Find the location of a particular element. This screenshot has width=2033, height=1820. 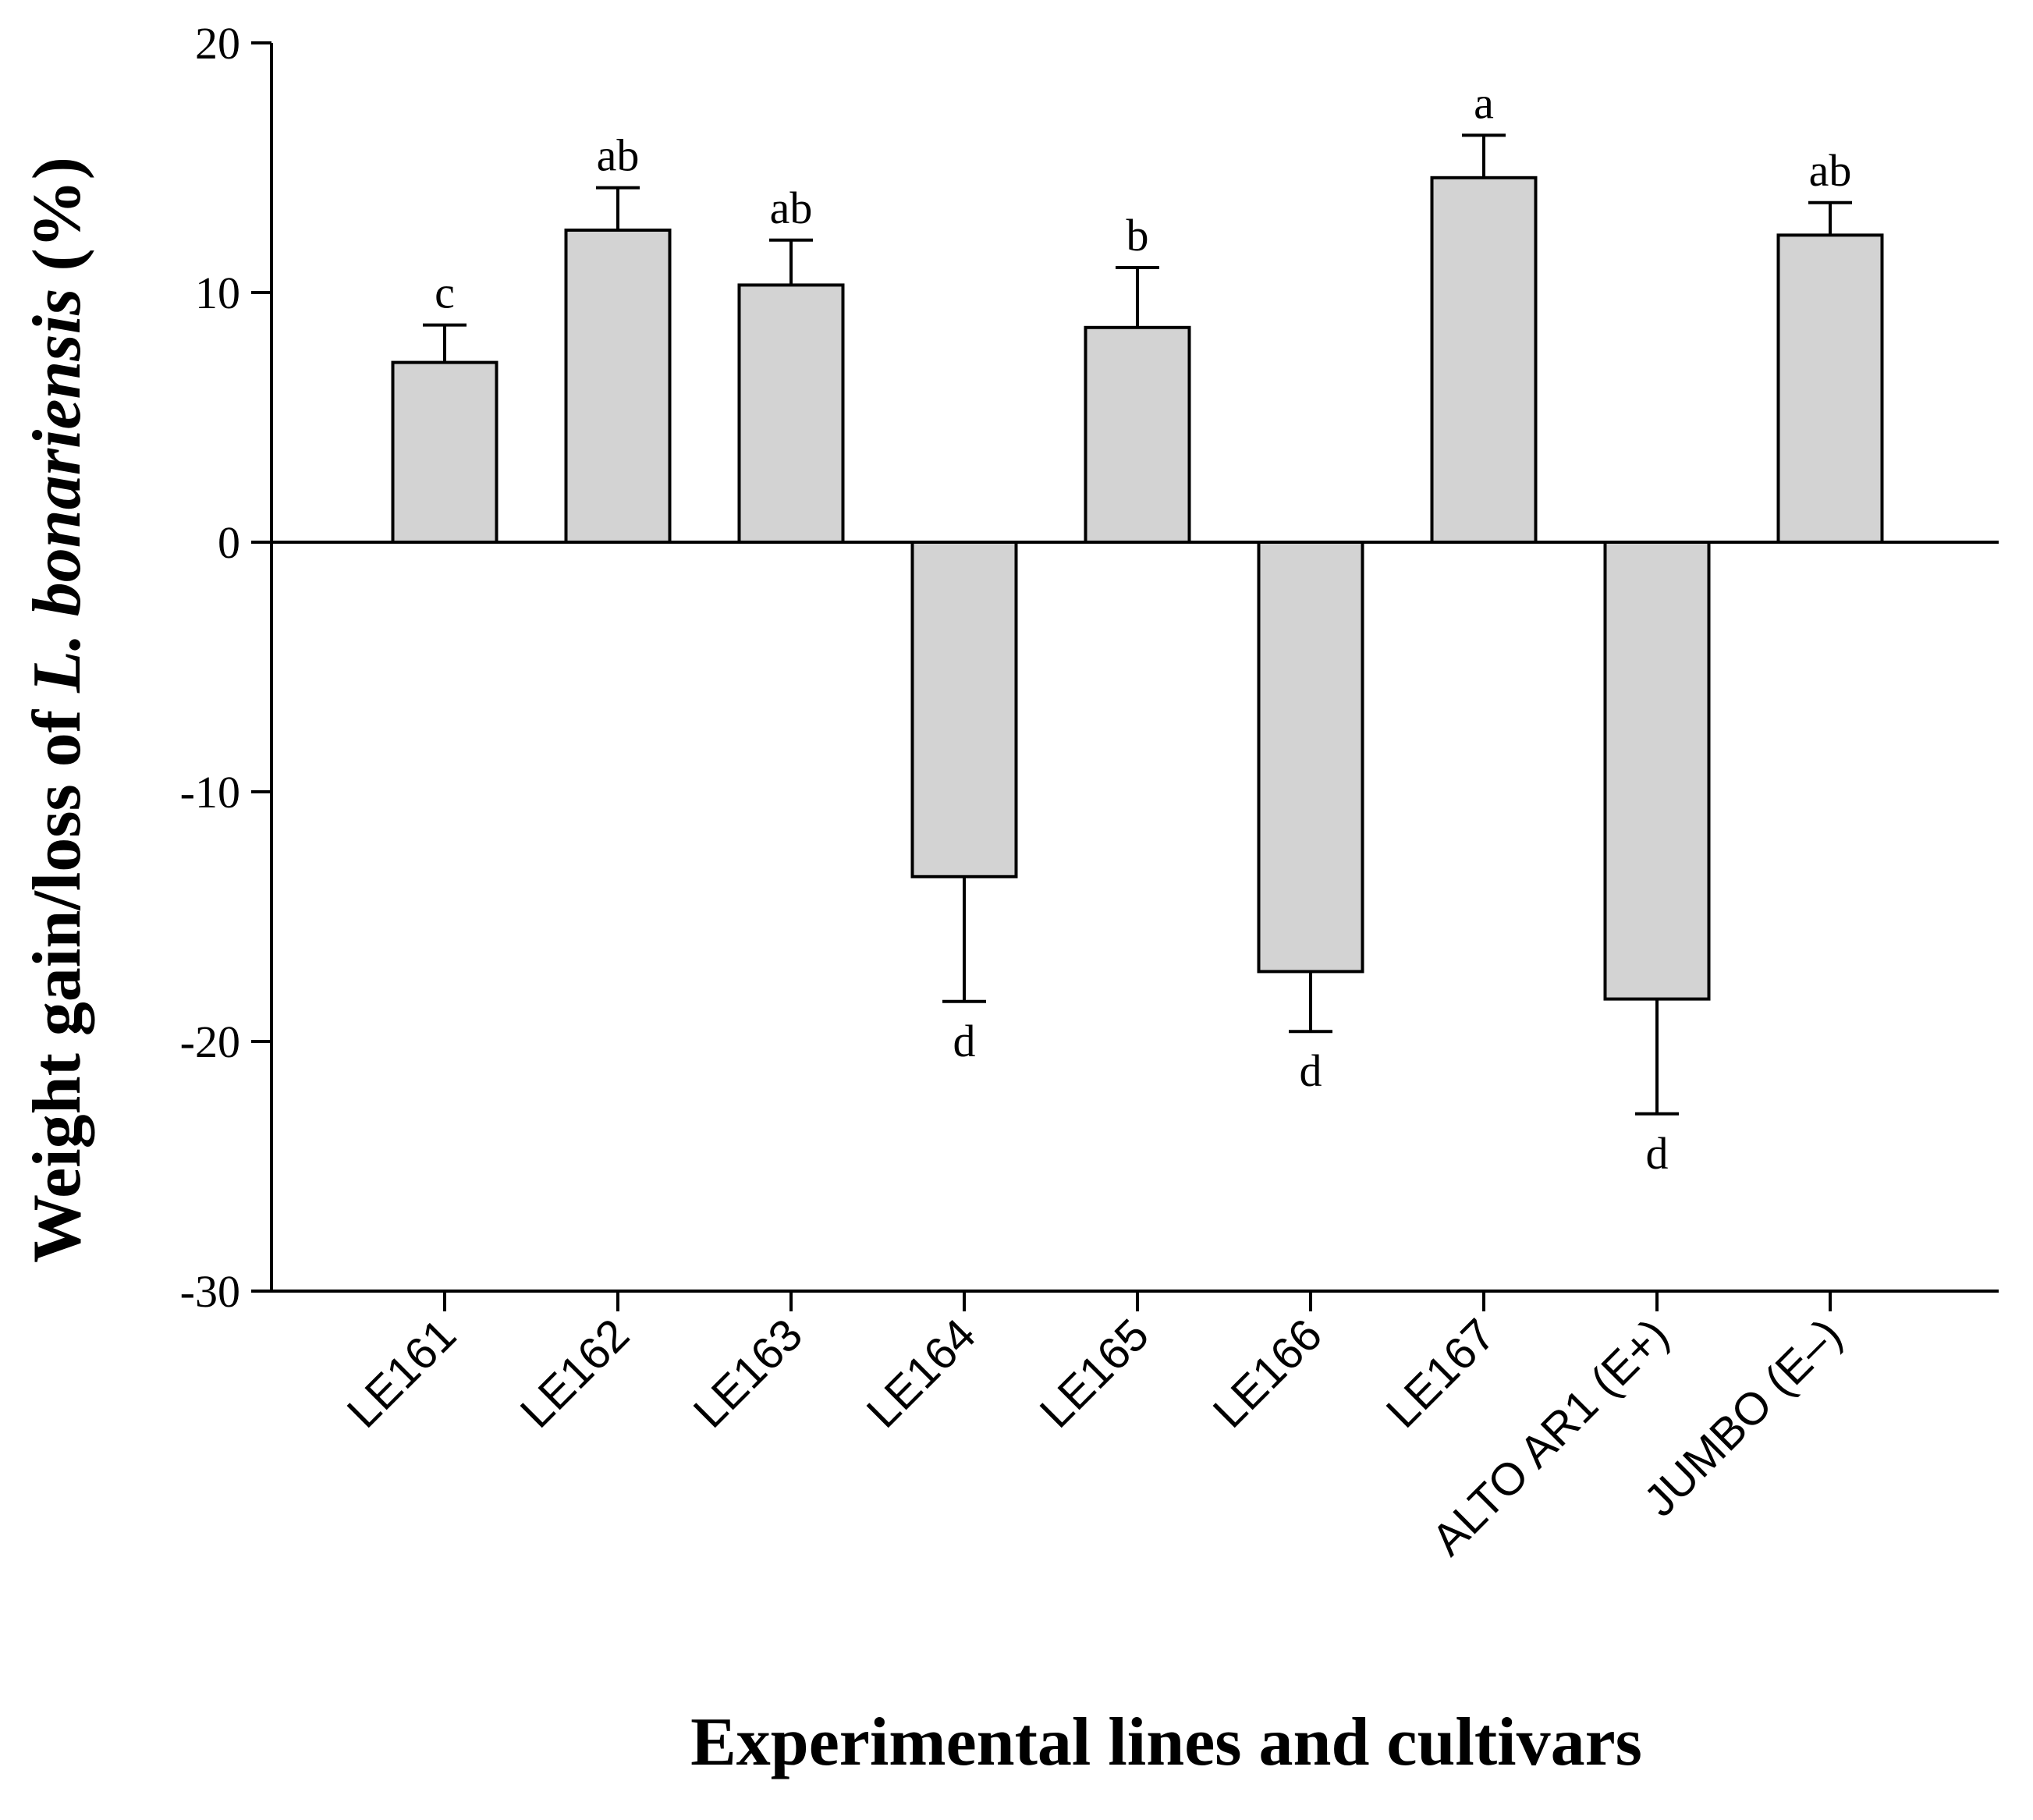

significance-letter: b is located at coordinates (1137, 236).